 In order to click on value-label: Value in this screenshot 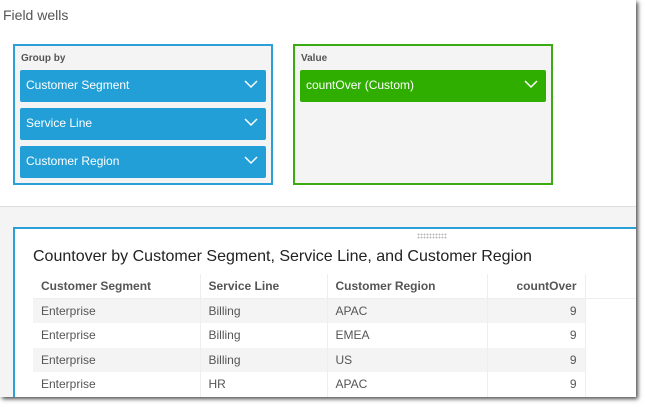, I will do `click(314, 58)`.